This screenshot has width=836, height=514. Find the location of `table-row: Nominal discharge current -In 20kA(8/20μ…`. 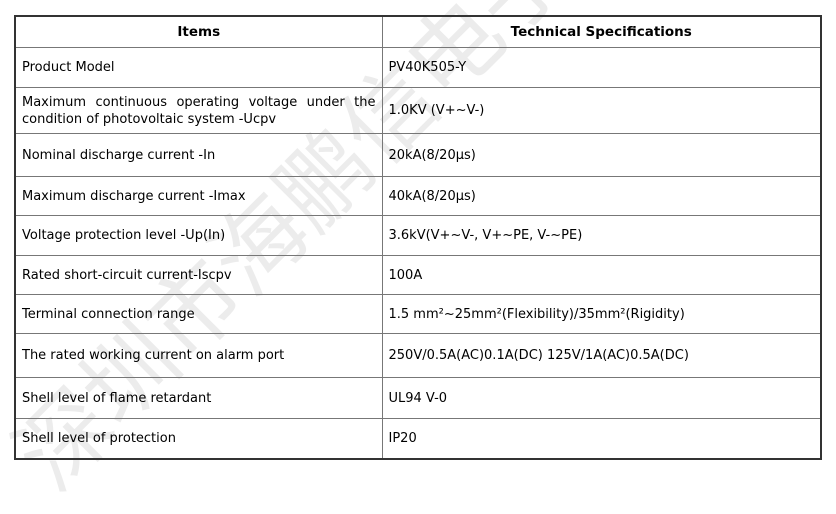

table-row: Nominal discharge current -In 20kA(8/20μ… is located at coordinates (418, 155).